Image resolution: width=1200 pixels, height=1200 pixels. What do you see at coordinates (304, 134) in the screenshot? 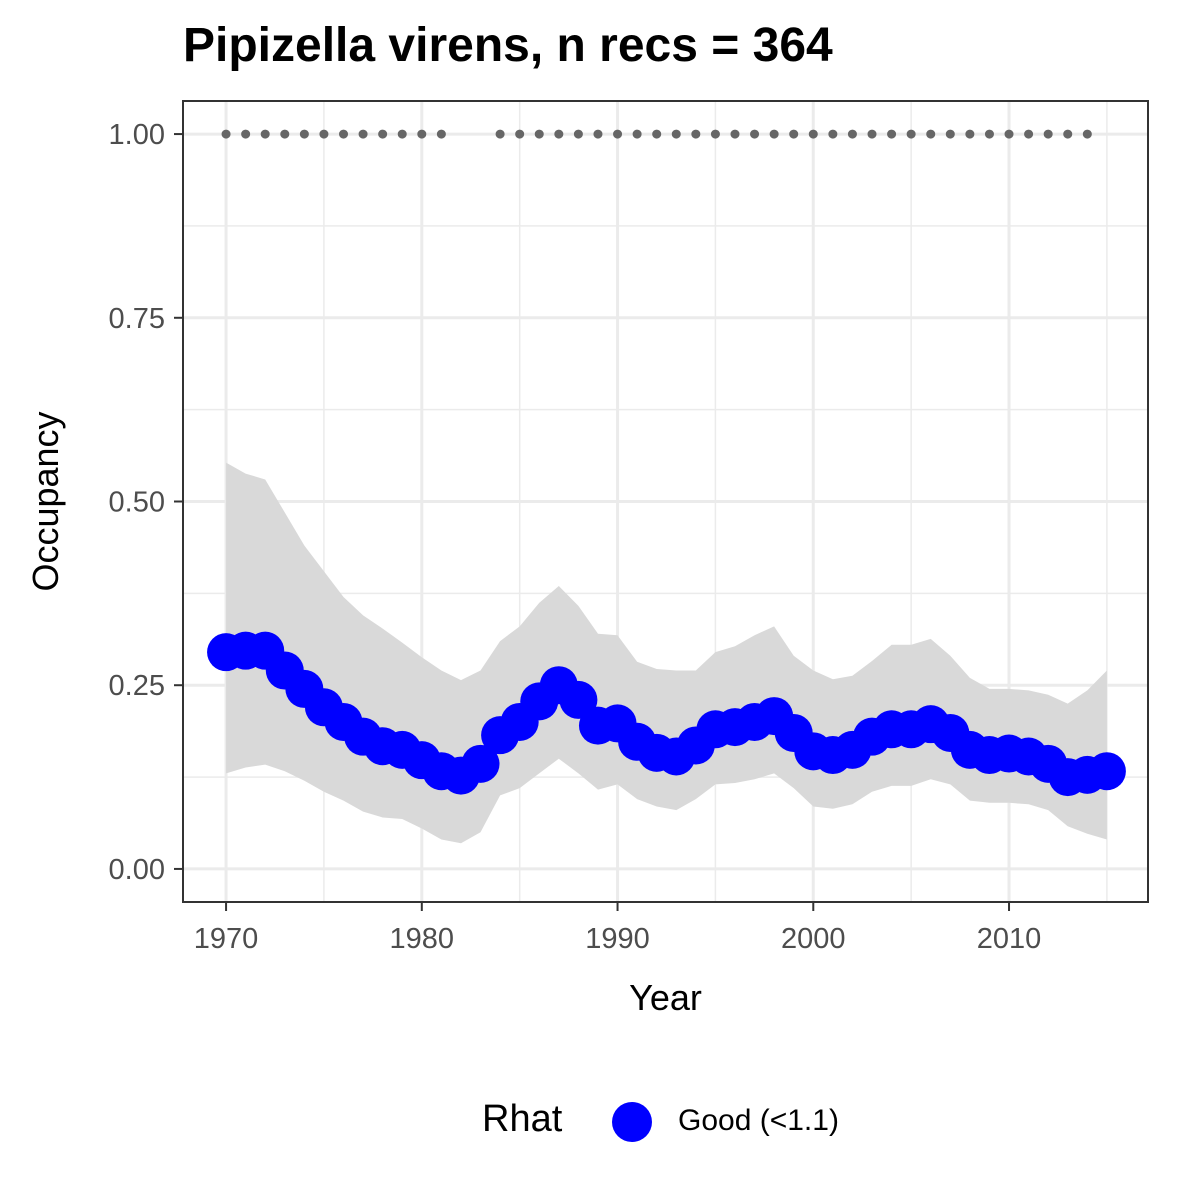
I see `data-mark-1974` at bounding box center [304, 134].